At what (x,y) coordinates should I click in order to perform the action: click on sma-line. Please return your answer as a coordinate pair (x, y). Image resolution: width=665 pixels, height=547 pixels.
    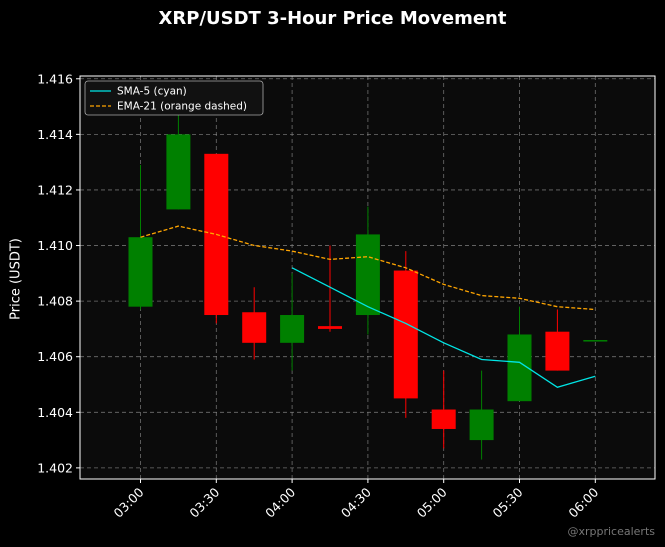
    Looking at the image, I should click on (443, 328).